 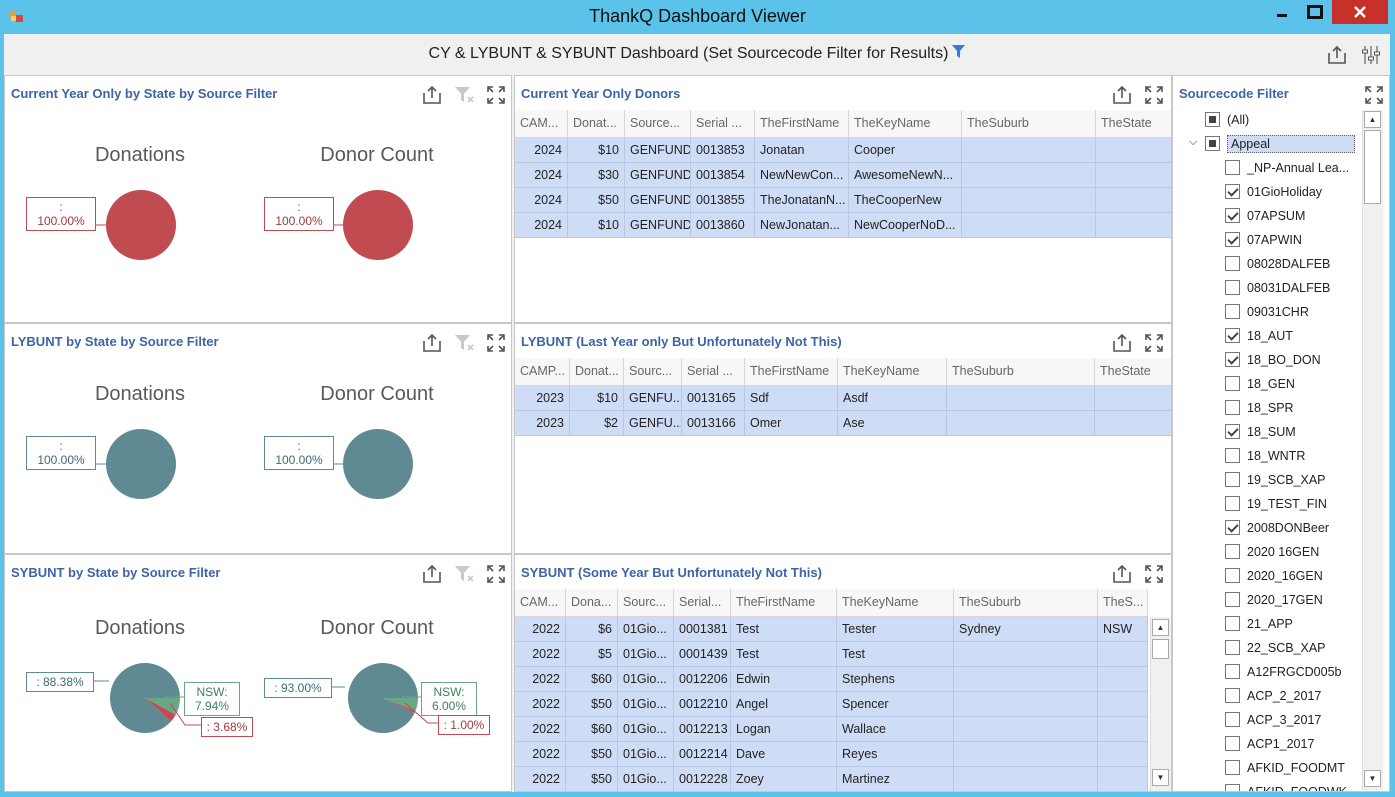 I want to click on filter-item: AFKID_FOODMT, so click(x=1269, y=768).